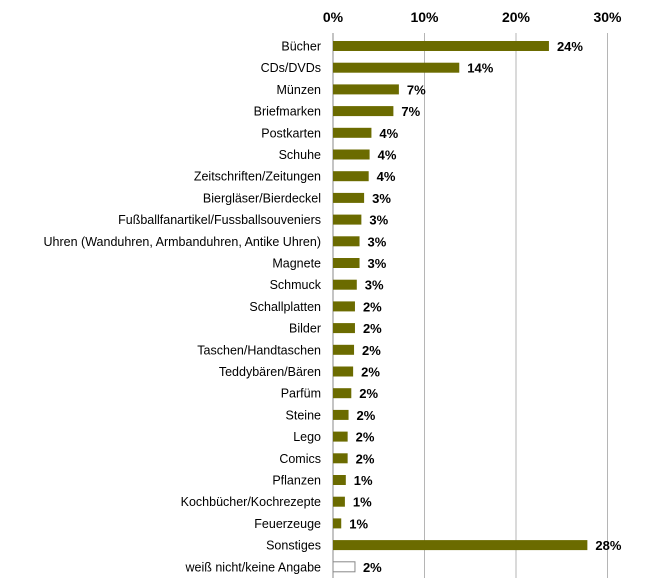 This screenshot has width=647, height=581. I want to click on category-label: Steine, so click(303, 415).